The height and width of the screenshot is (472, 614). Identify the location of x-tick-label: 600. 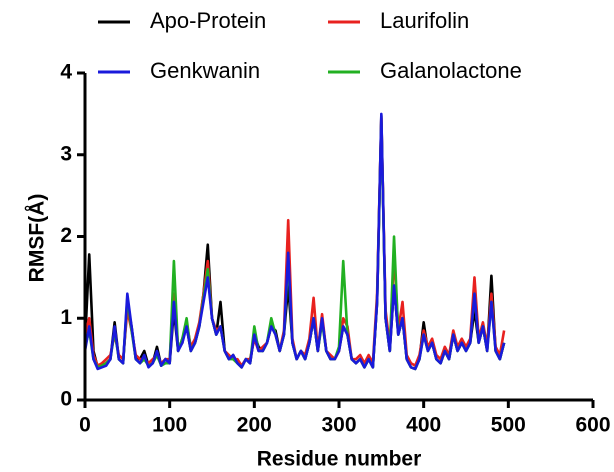
(592, 425).